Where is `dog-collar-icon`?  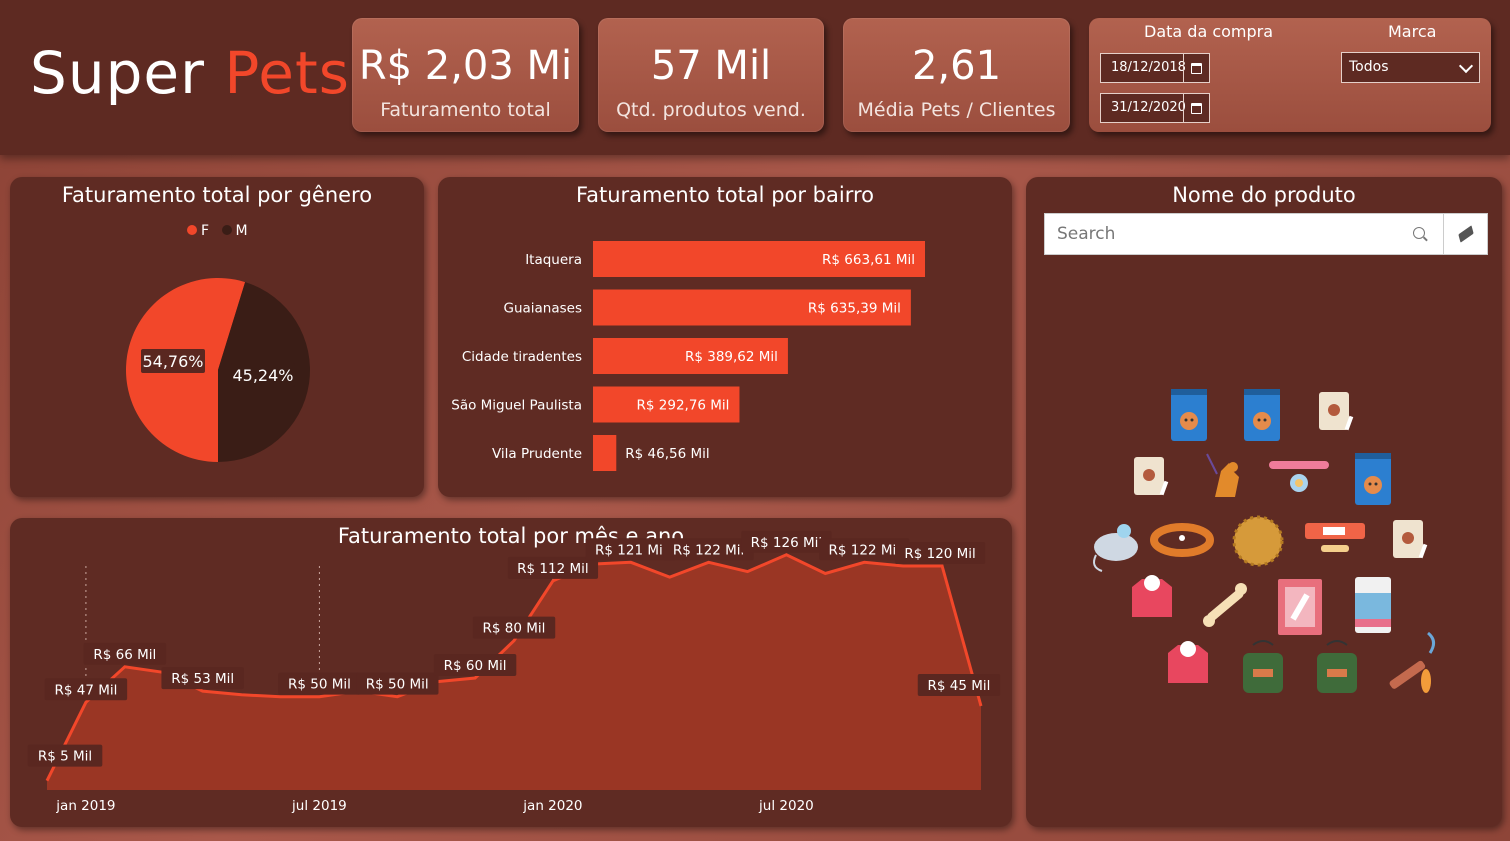
dog-collar-icon is located at coordinates (1182, 540).